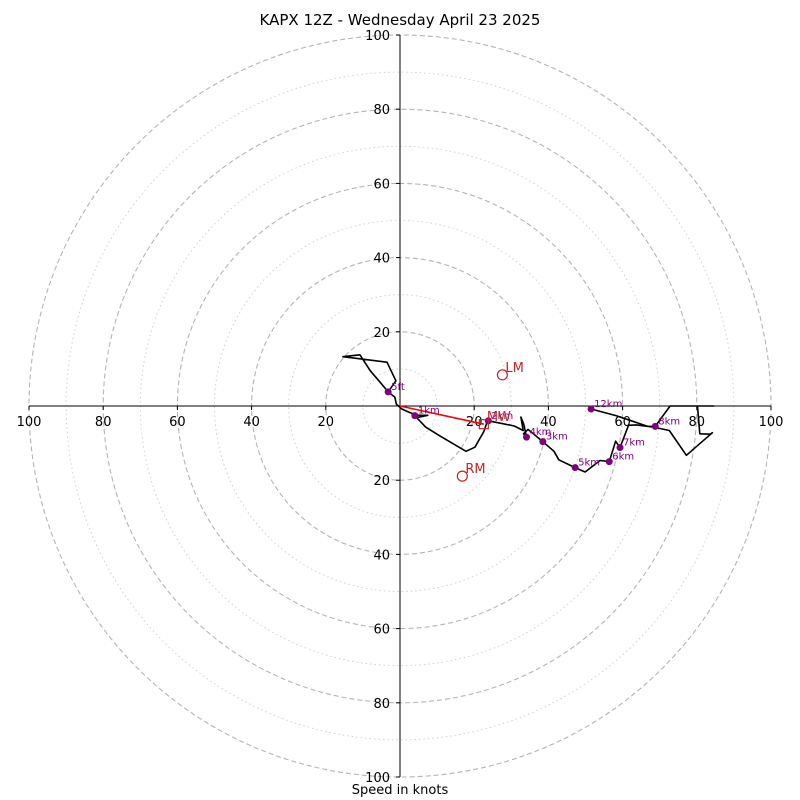 This screenshot has width=800, height=800. What do you see at coordinates (557, 437) in the screenshot?
I see `height-marker-label: 3km` at bounding box center [557, 437].